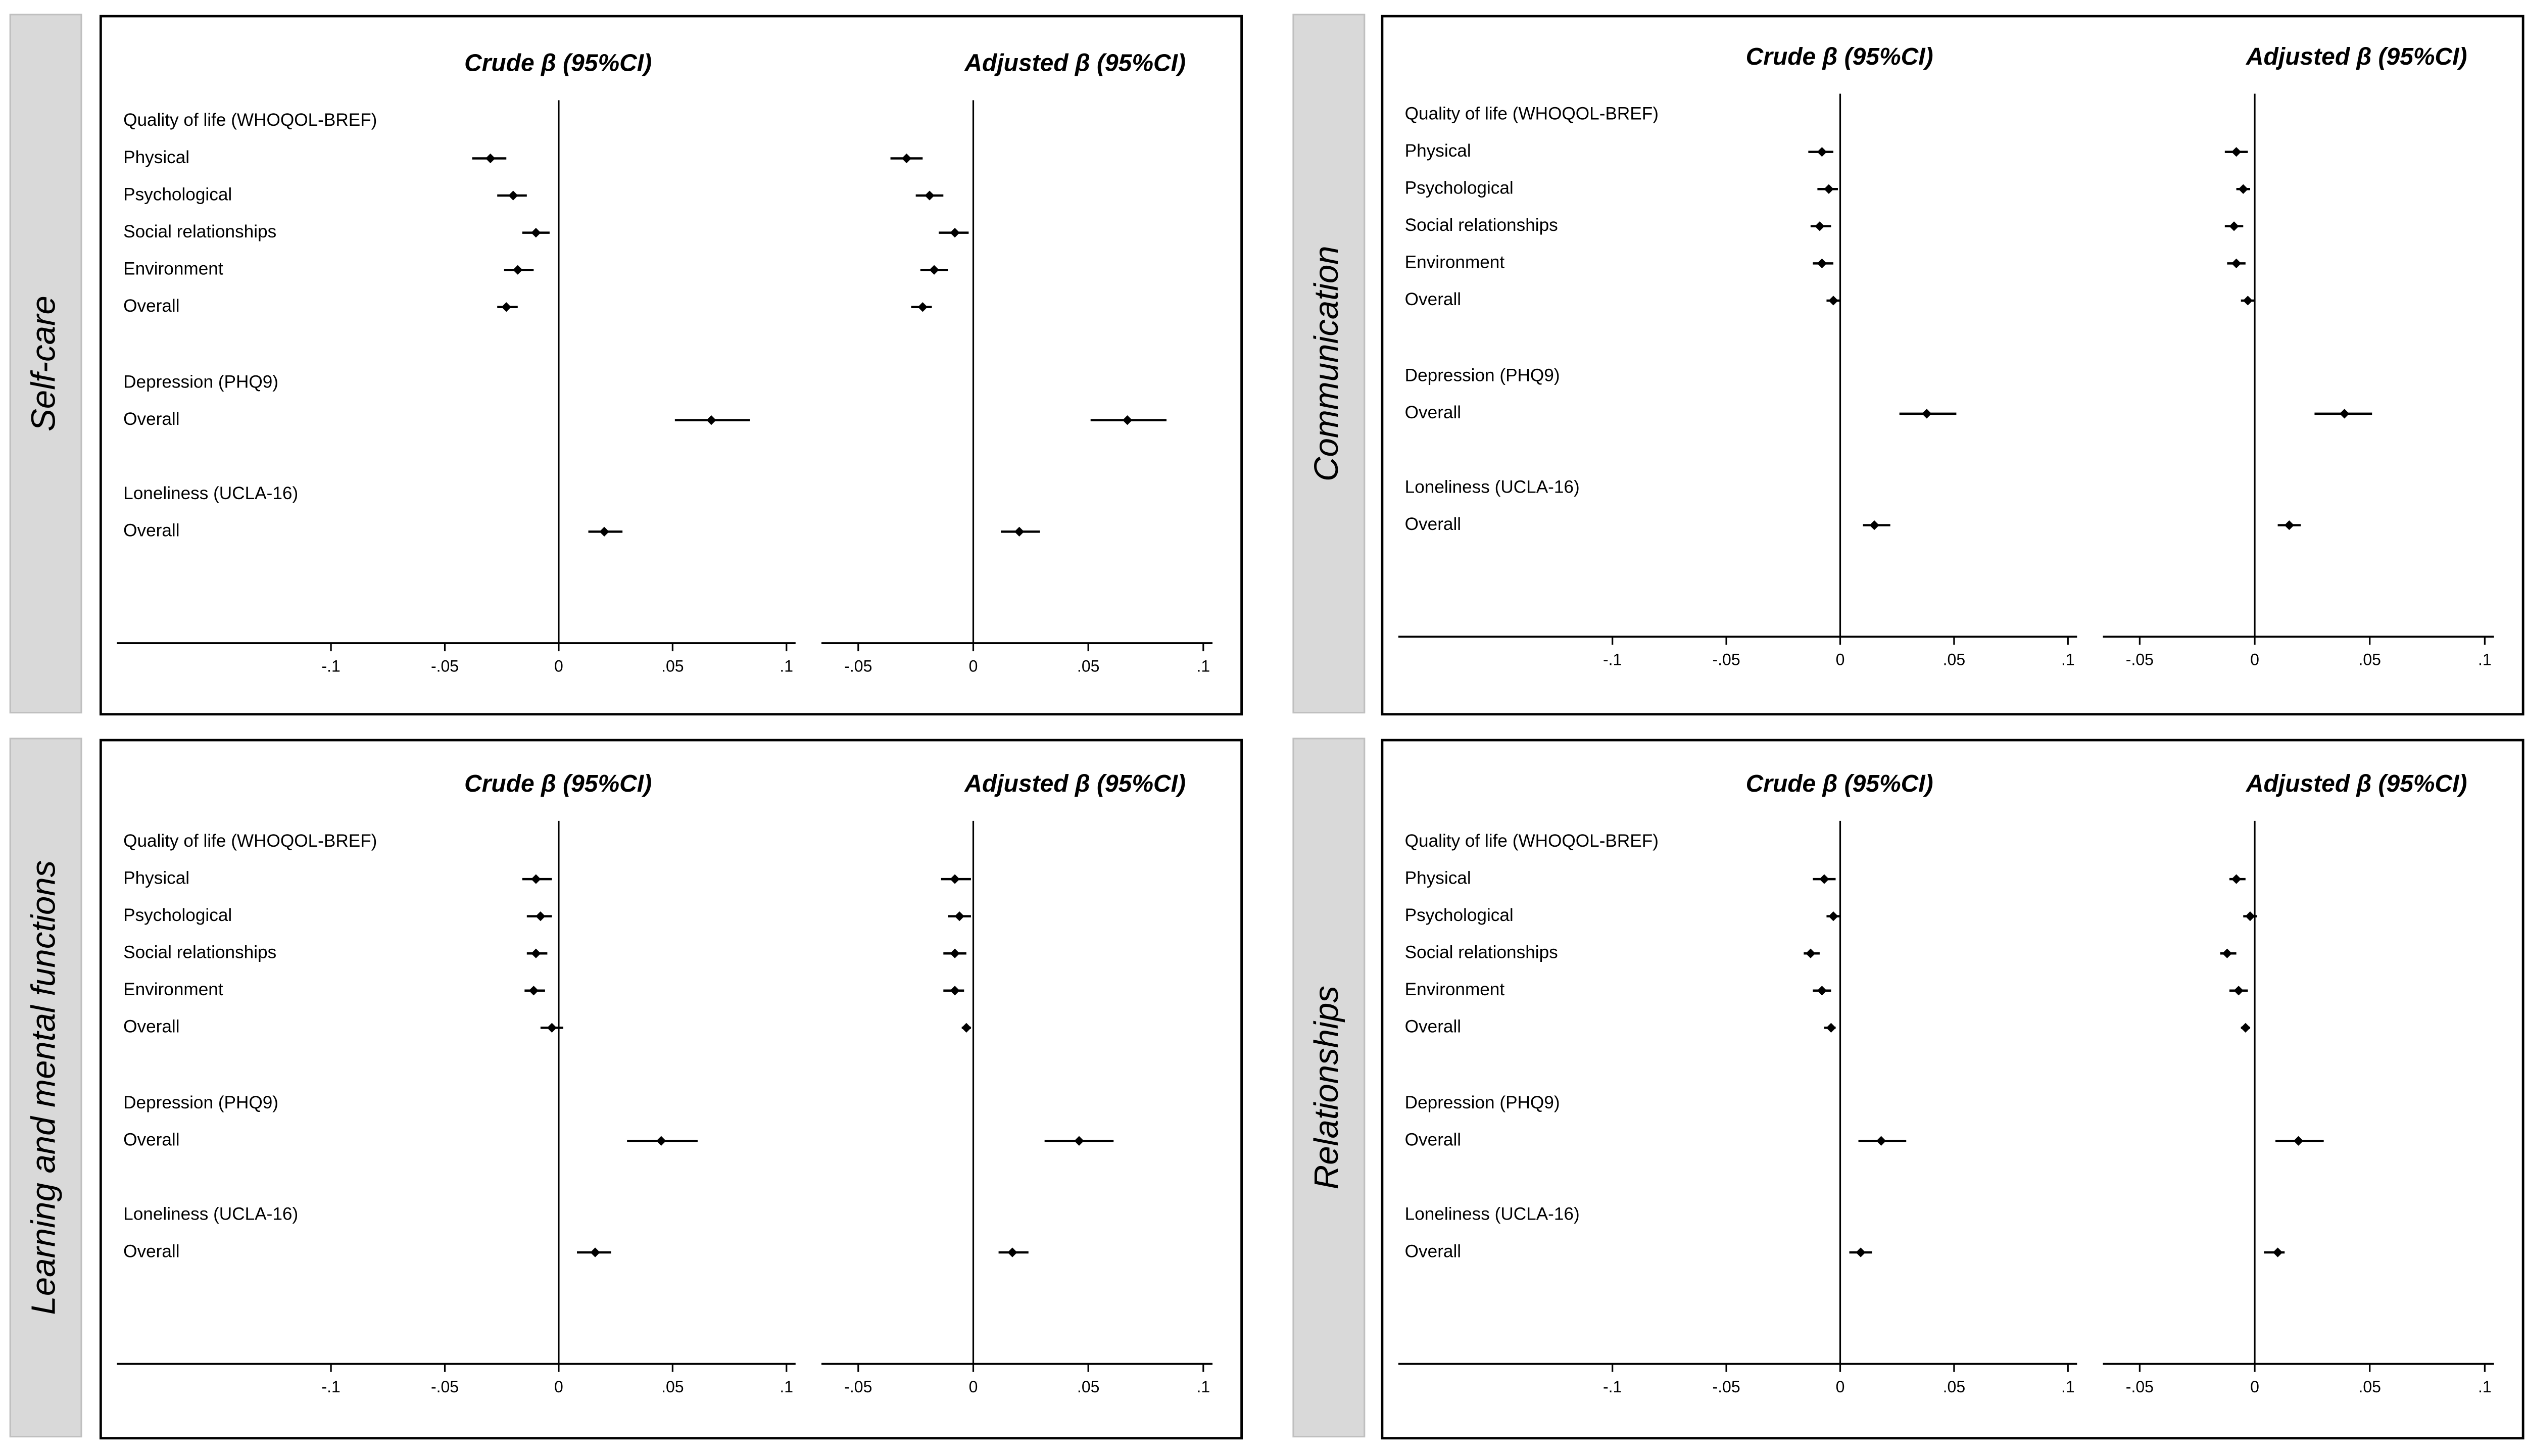 This screenshot has height=1456, width=2526. What do you see at coordinates (1326, 363) in the screenshot?
I see `panel-title: Communication` at bounding box center [1326, 363].